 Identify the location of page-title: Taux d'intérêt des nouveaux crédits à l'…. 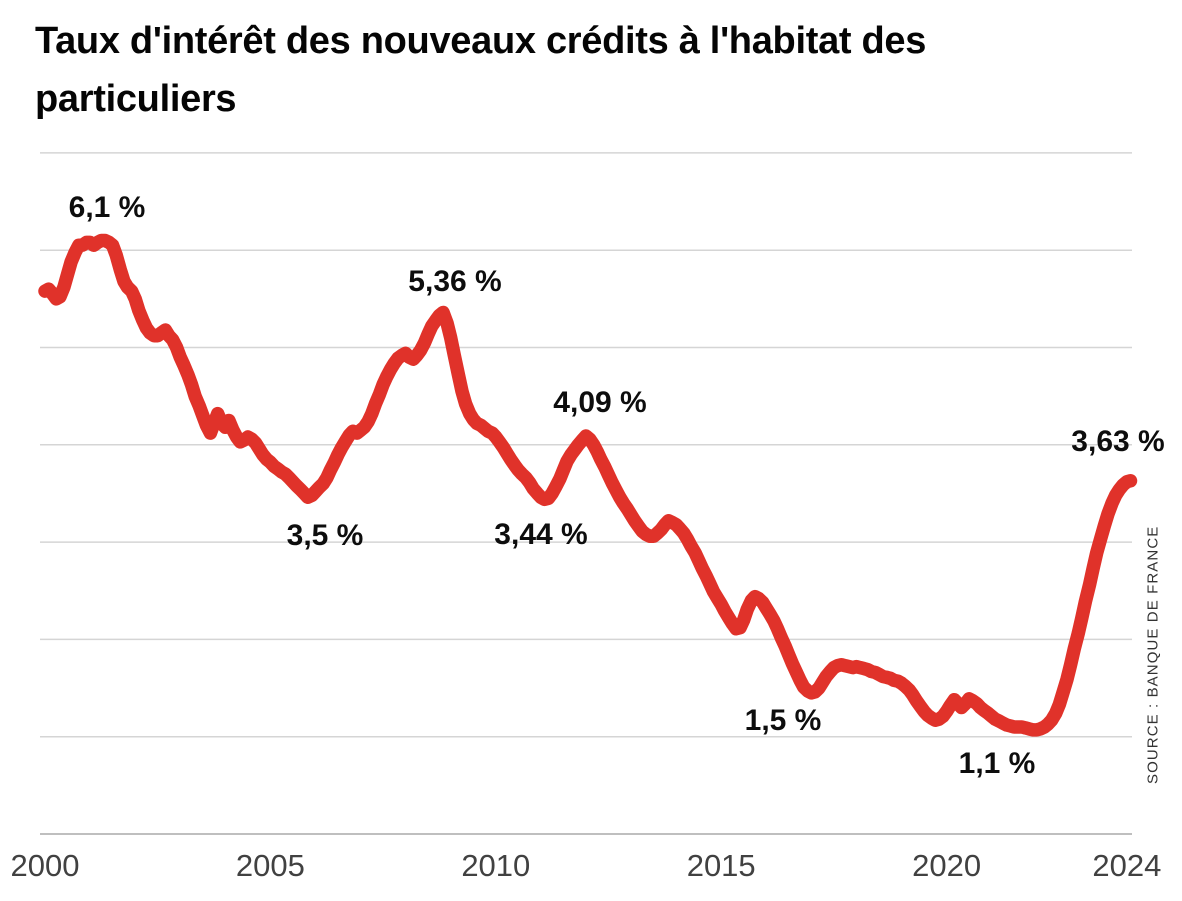
(575, 70).